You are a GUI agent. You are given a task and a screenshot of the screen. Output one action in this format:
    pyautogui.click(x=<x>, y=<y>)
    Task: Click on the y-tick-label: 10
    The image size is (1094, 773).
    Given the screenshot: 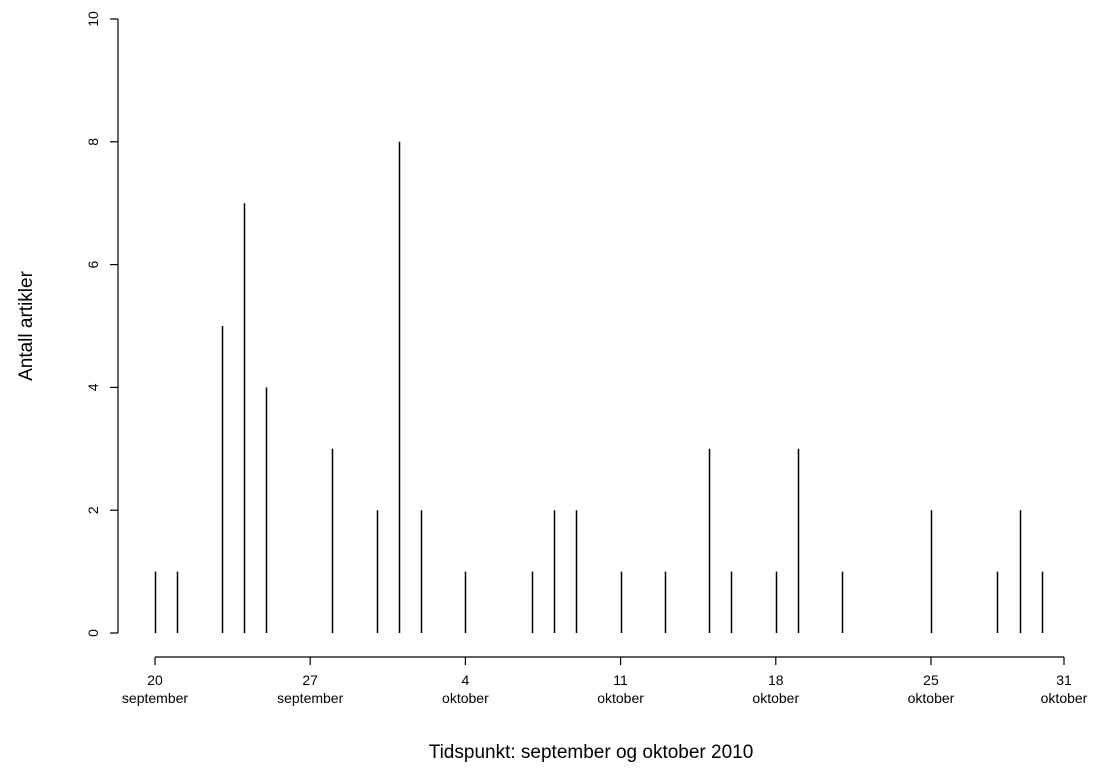 What is the action you would take?
    pyautogui.click(x=93, y=19)
    